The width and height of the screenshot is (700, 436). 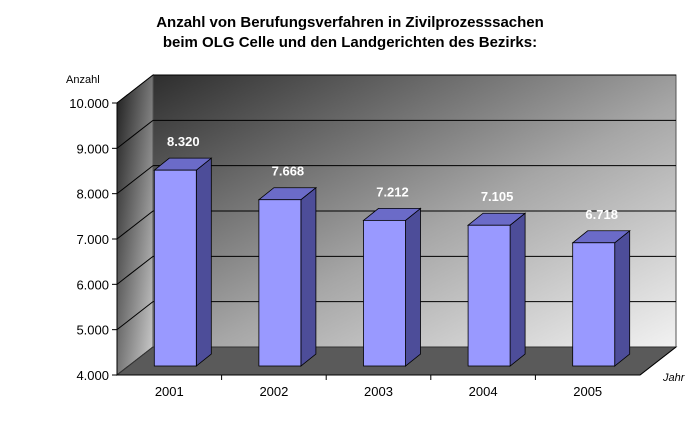 What do you see at coordinates (92, 330) in the screenshot?
I see `y-tick-label: 5.000` at bounding box center [92, 330].